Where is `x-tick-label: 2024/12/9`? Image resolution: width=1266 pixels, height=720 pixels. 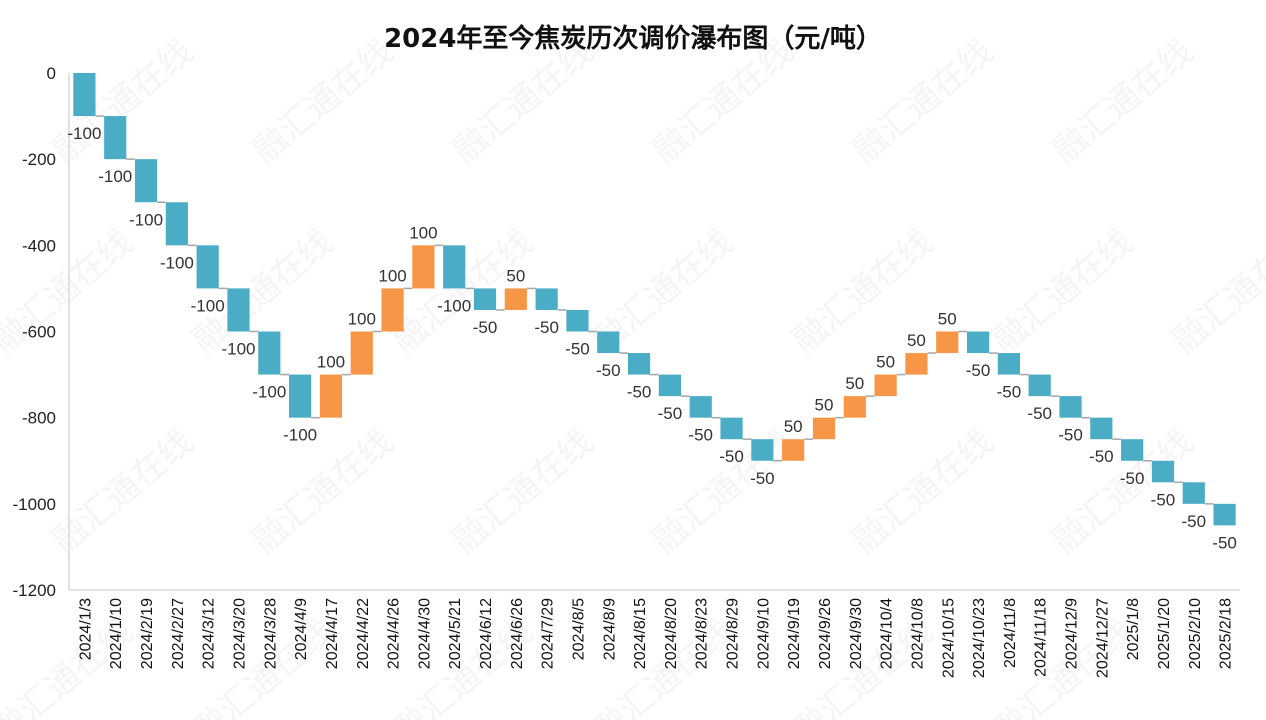
x-tick-label: 2024/12/9 is located at coordinates (1072, 633).